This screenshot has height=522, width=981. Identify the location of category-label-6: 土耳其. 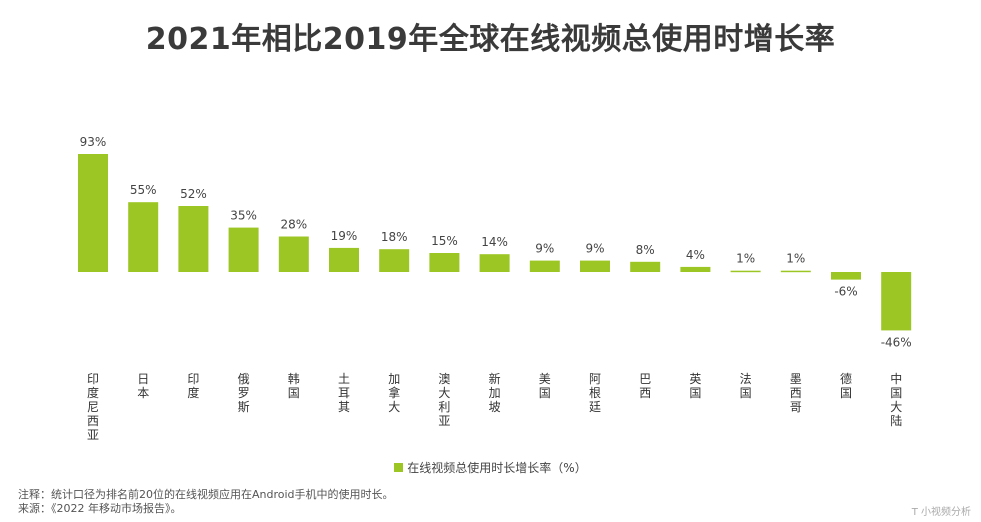
(344, 393).